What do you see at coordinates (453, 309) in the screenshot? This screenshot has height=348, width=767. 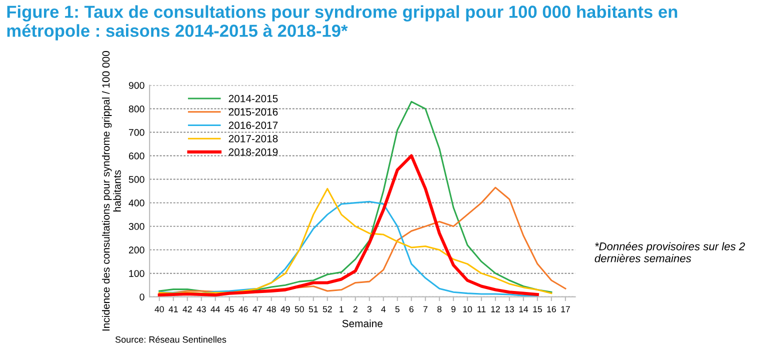 I see `x-tick-label: 9` at bounding box center [453, 309].